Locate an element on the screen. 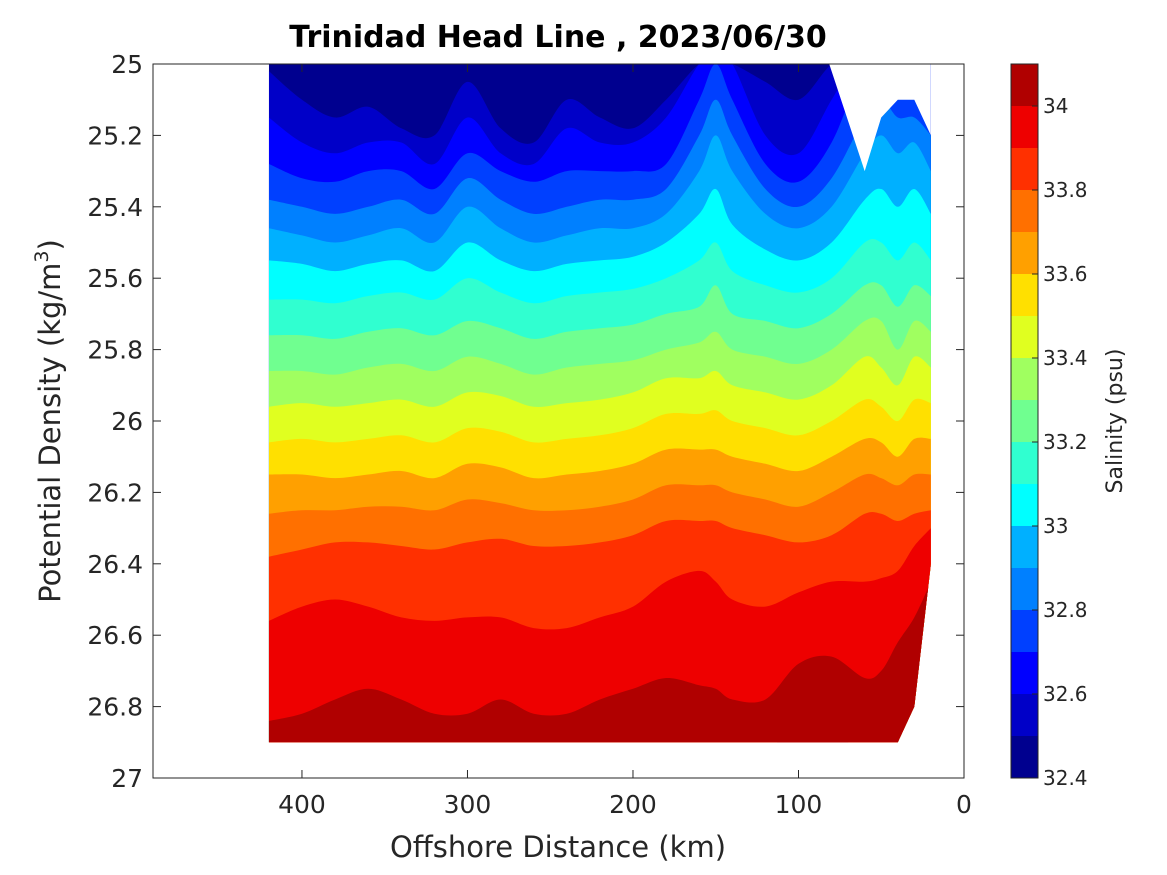 The width and height of the screenshot is (1167, 875). x-tick-label: 200 is located at coordinates (633, 804).